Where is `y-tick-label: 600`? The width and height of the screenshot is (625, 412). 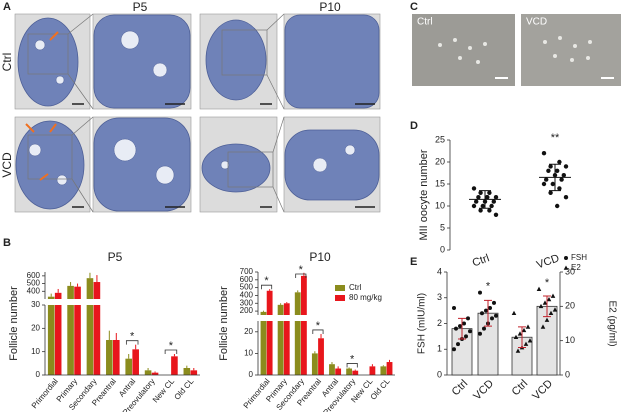 y-tick-label: 600 is located at coordinates (247, 279).